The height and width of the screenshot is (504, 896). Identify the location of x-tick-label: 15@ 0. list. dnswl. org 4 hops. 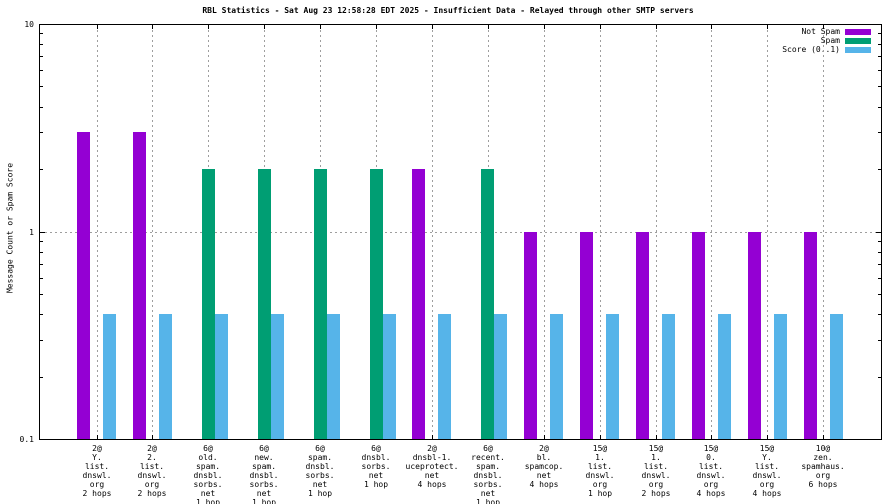
(711, 471).